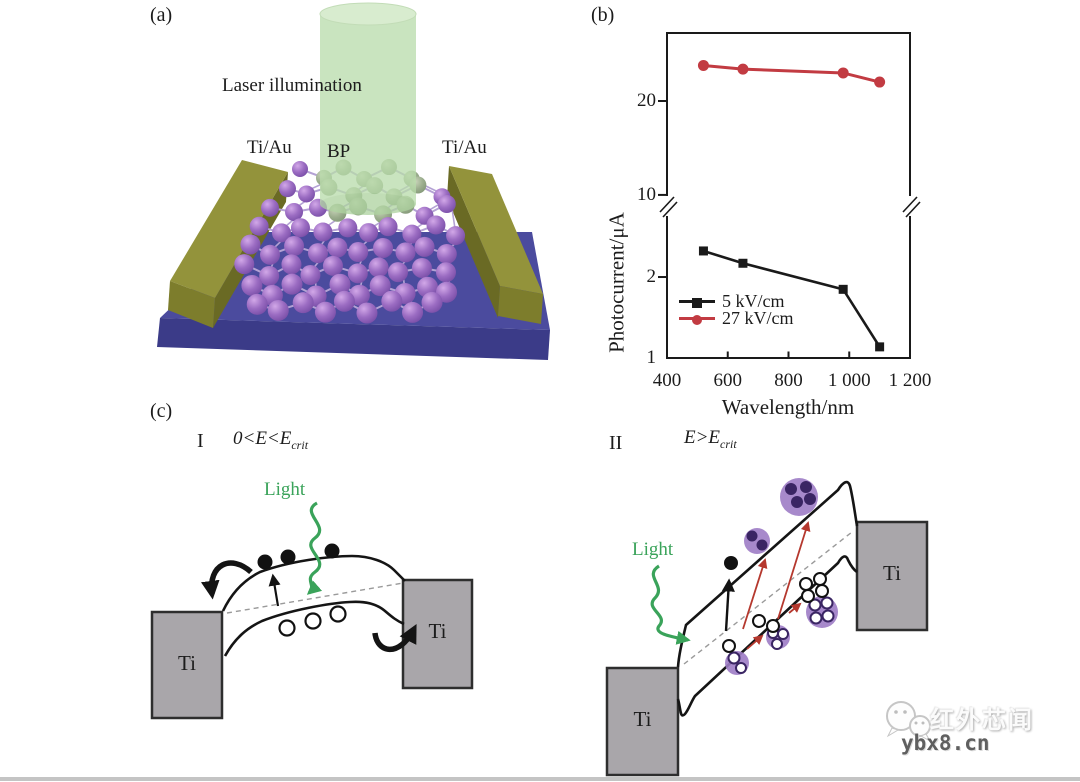 Image resolution: width=1080 pixels, height=782 pixels. I want to click on legend-item: 27 kV/cm, so click(736, 317).